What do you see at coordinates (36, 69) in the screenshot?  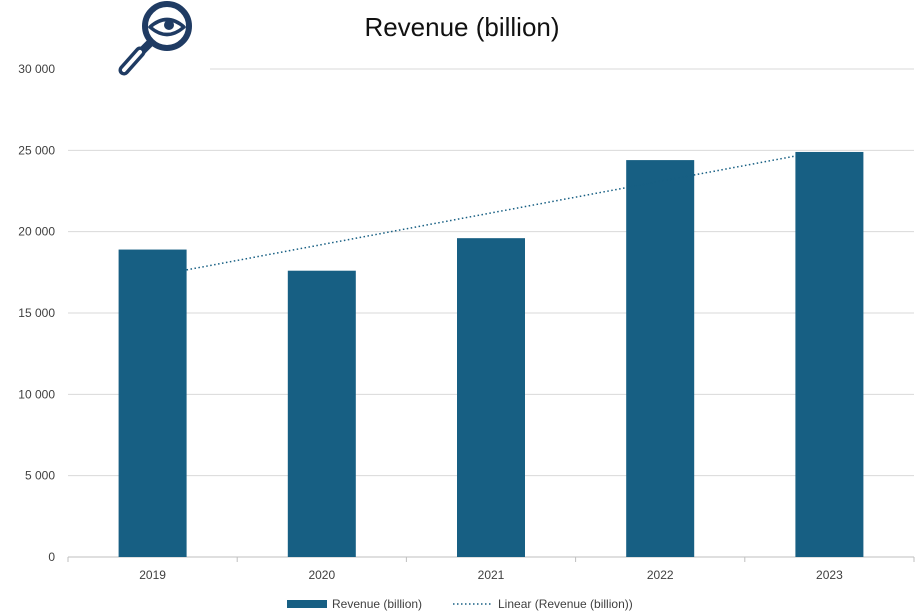 I see `y-tick-label: 30 000` at bounding box center [36, 69].